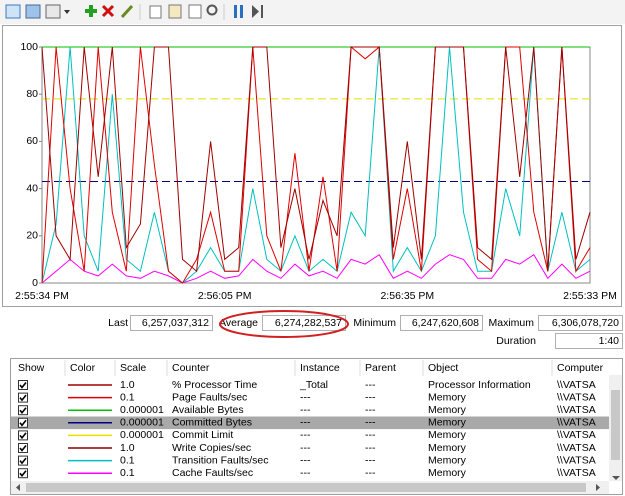  I want to click on y-tick-label: 0, so click(35, 283).